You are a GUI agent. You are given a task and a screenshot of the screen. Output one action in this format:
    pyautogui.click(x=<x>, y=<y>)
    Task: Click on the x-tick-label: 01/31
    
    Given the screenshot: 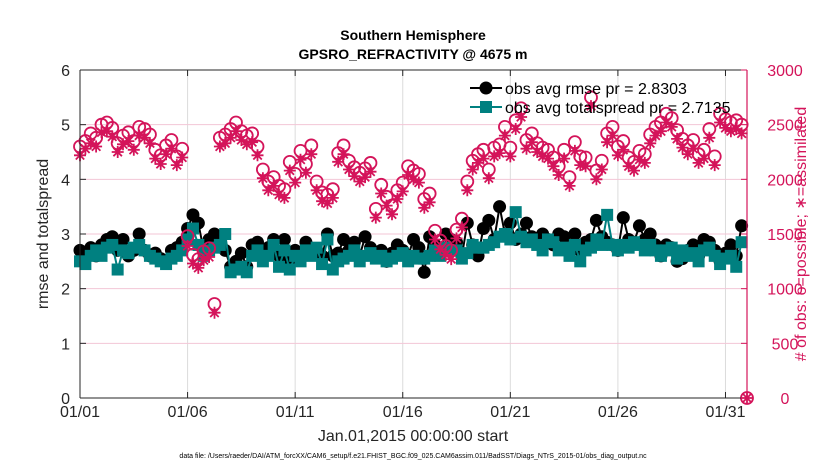 What is the action you would take?
    pyautogui.click(x=725, y=412)
    